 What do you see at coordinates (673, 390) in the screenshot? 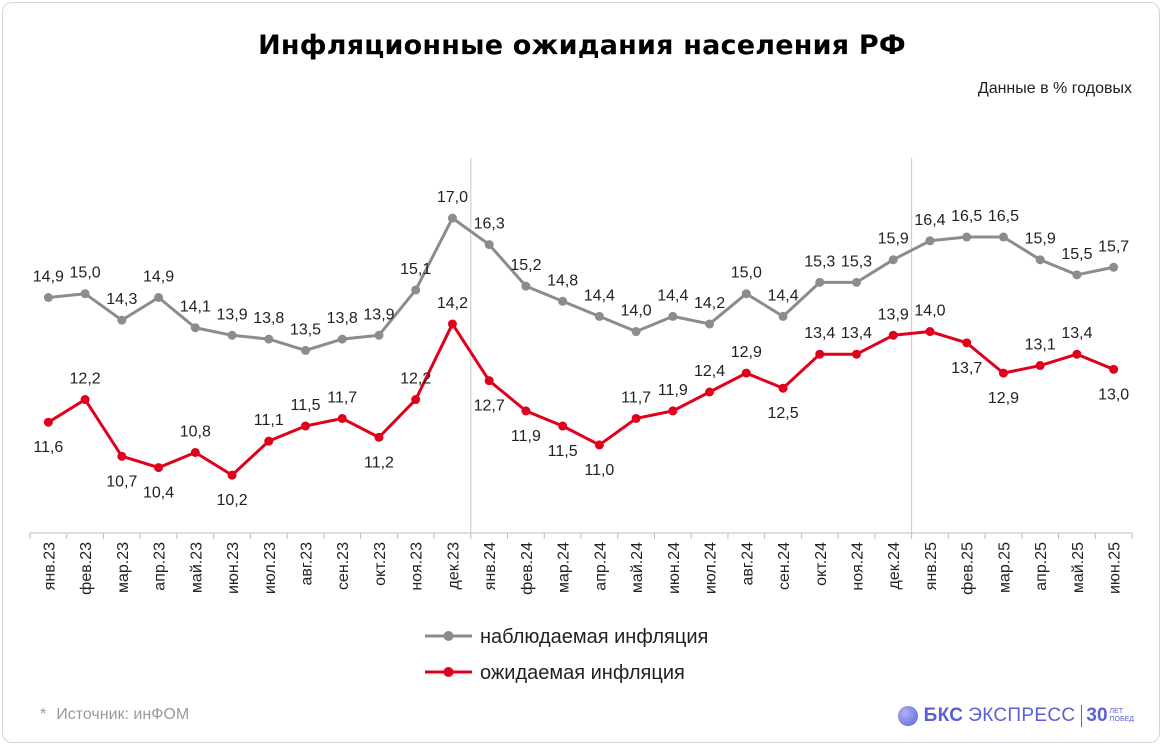
I see `series-1-data-label-17: 11,9` at bounding box center [673, 390].